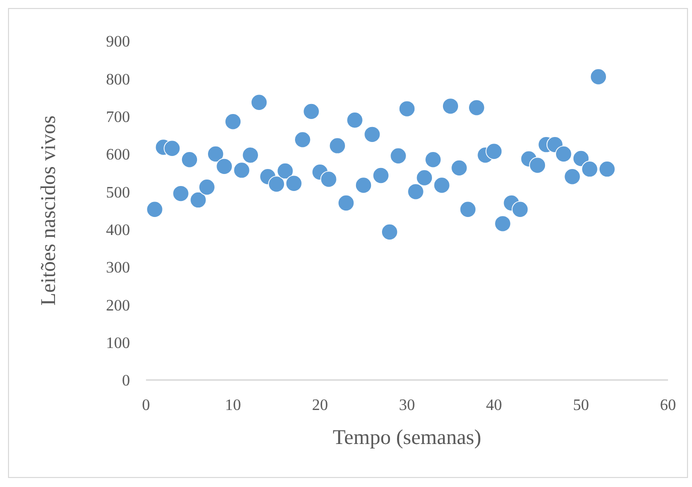 This screenshot has height=487, width=692. What do you see at coordinates (118, 230) in the screenshot?
I see `y-tick-label: 400` at bounding box center [118, 230].